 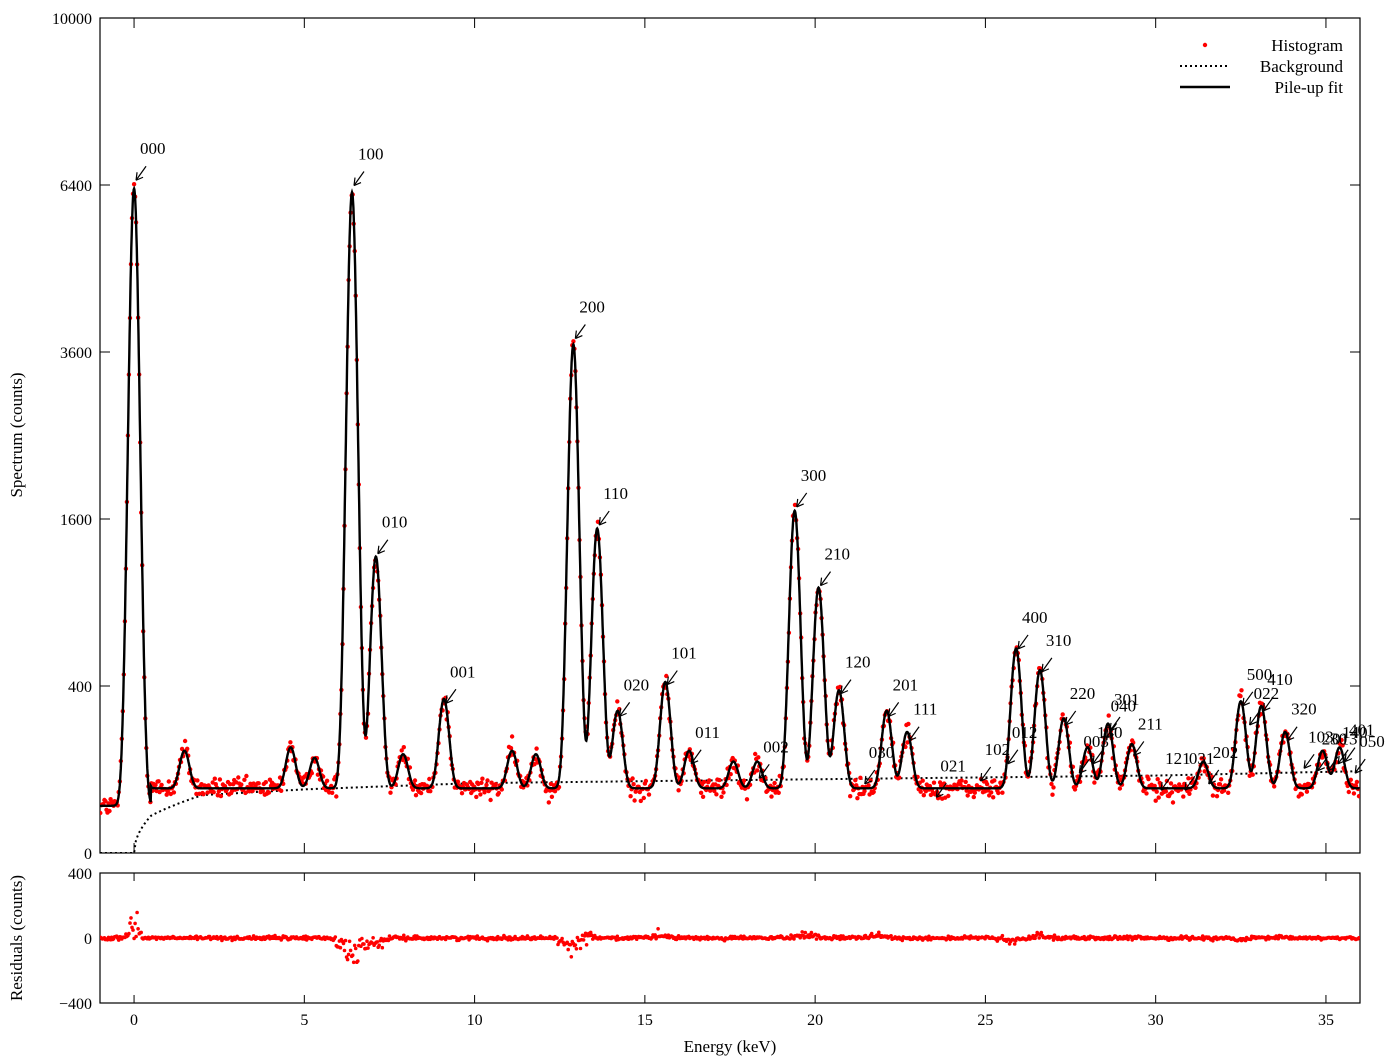 I want to click on peak-label: 211, so click(x=1150, y=723).